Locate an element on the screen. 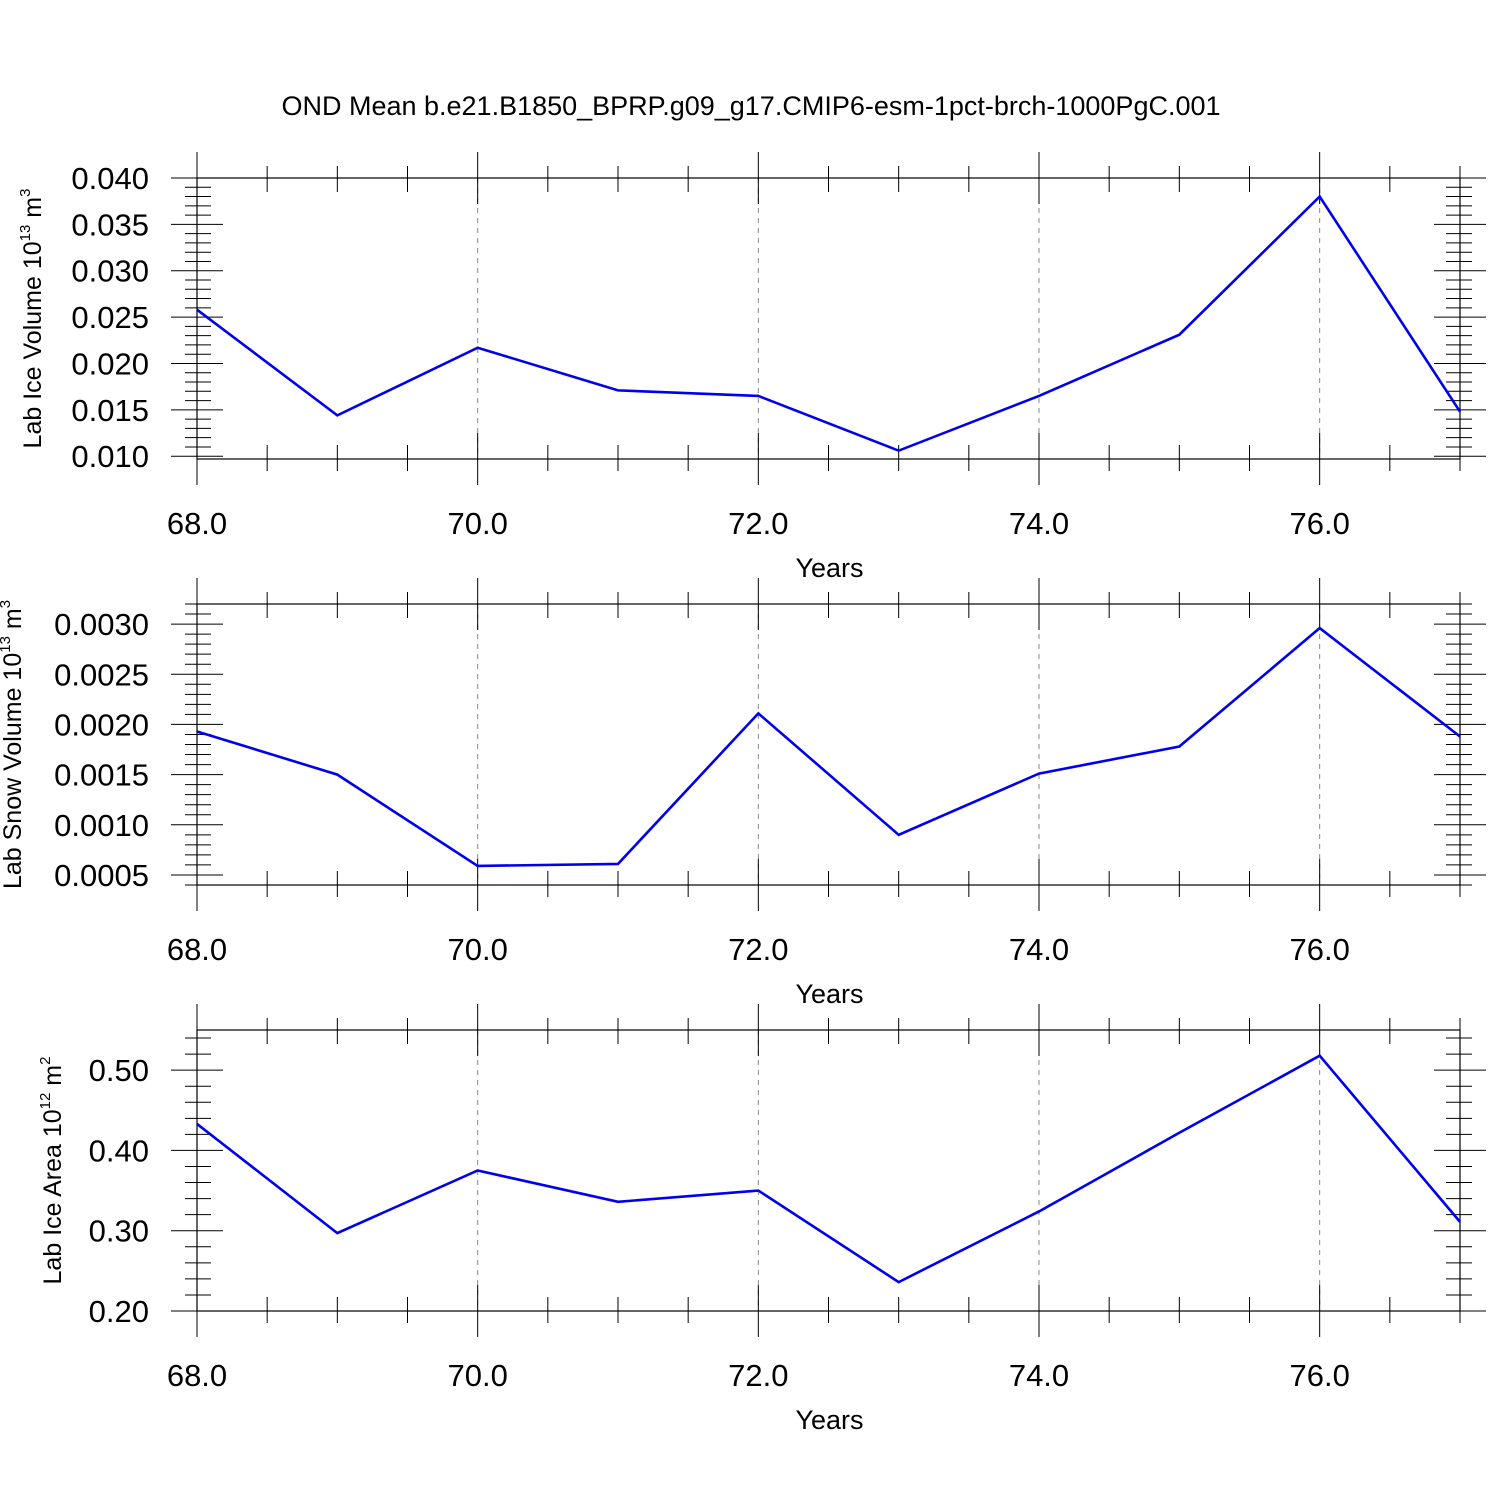 This screenshot has width=1500, height=1500. chart-panel-3-y-axis-label-part: Lab Ice Area 10 is located at coordinates (53, 1196).